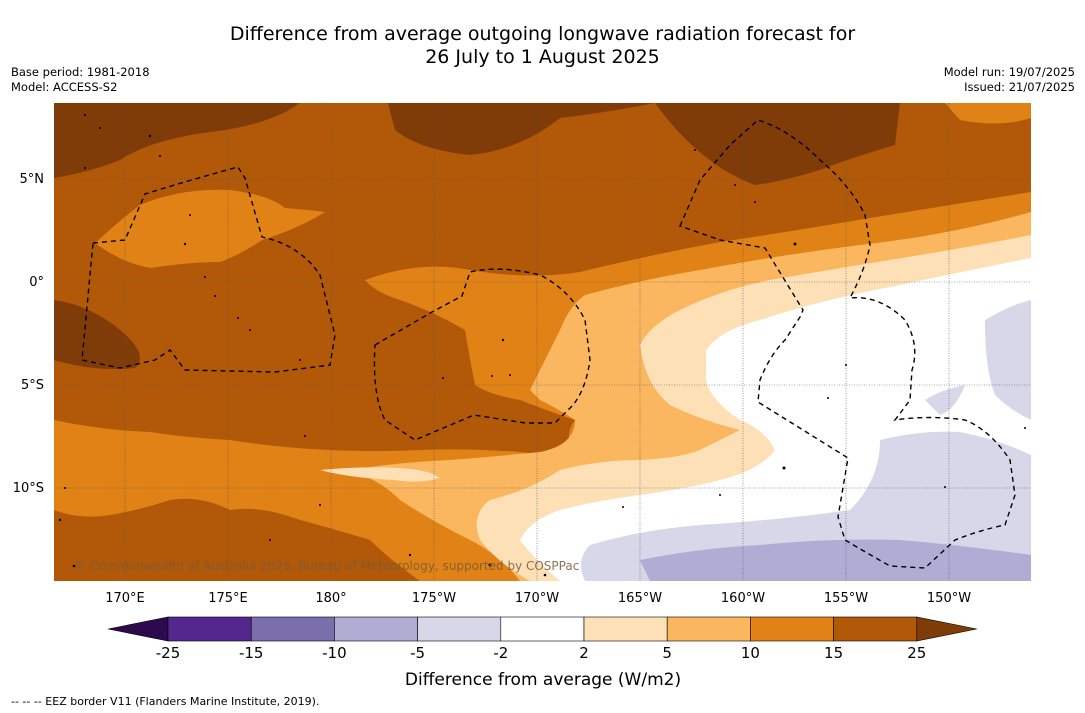 The width and height of the screenshot is (1085, 713). Describe the element at coordinates (138, 629) in the screenshot. I see `colorbar-extend-low` at that location.